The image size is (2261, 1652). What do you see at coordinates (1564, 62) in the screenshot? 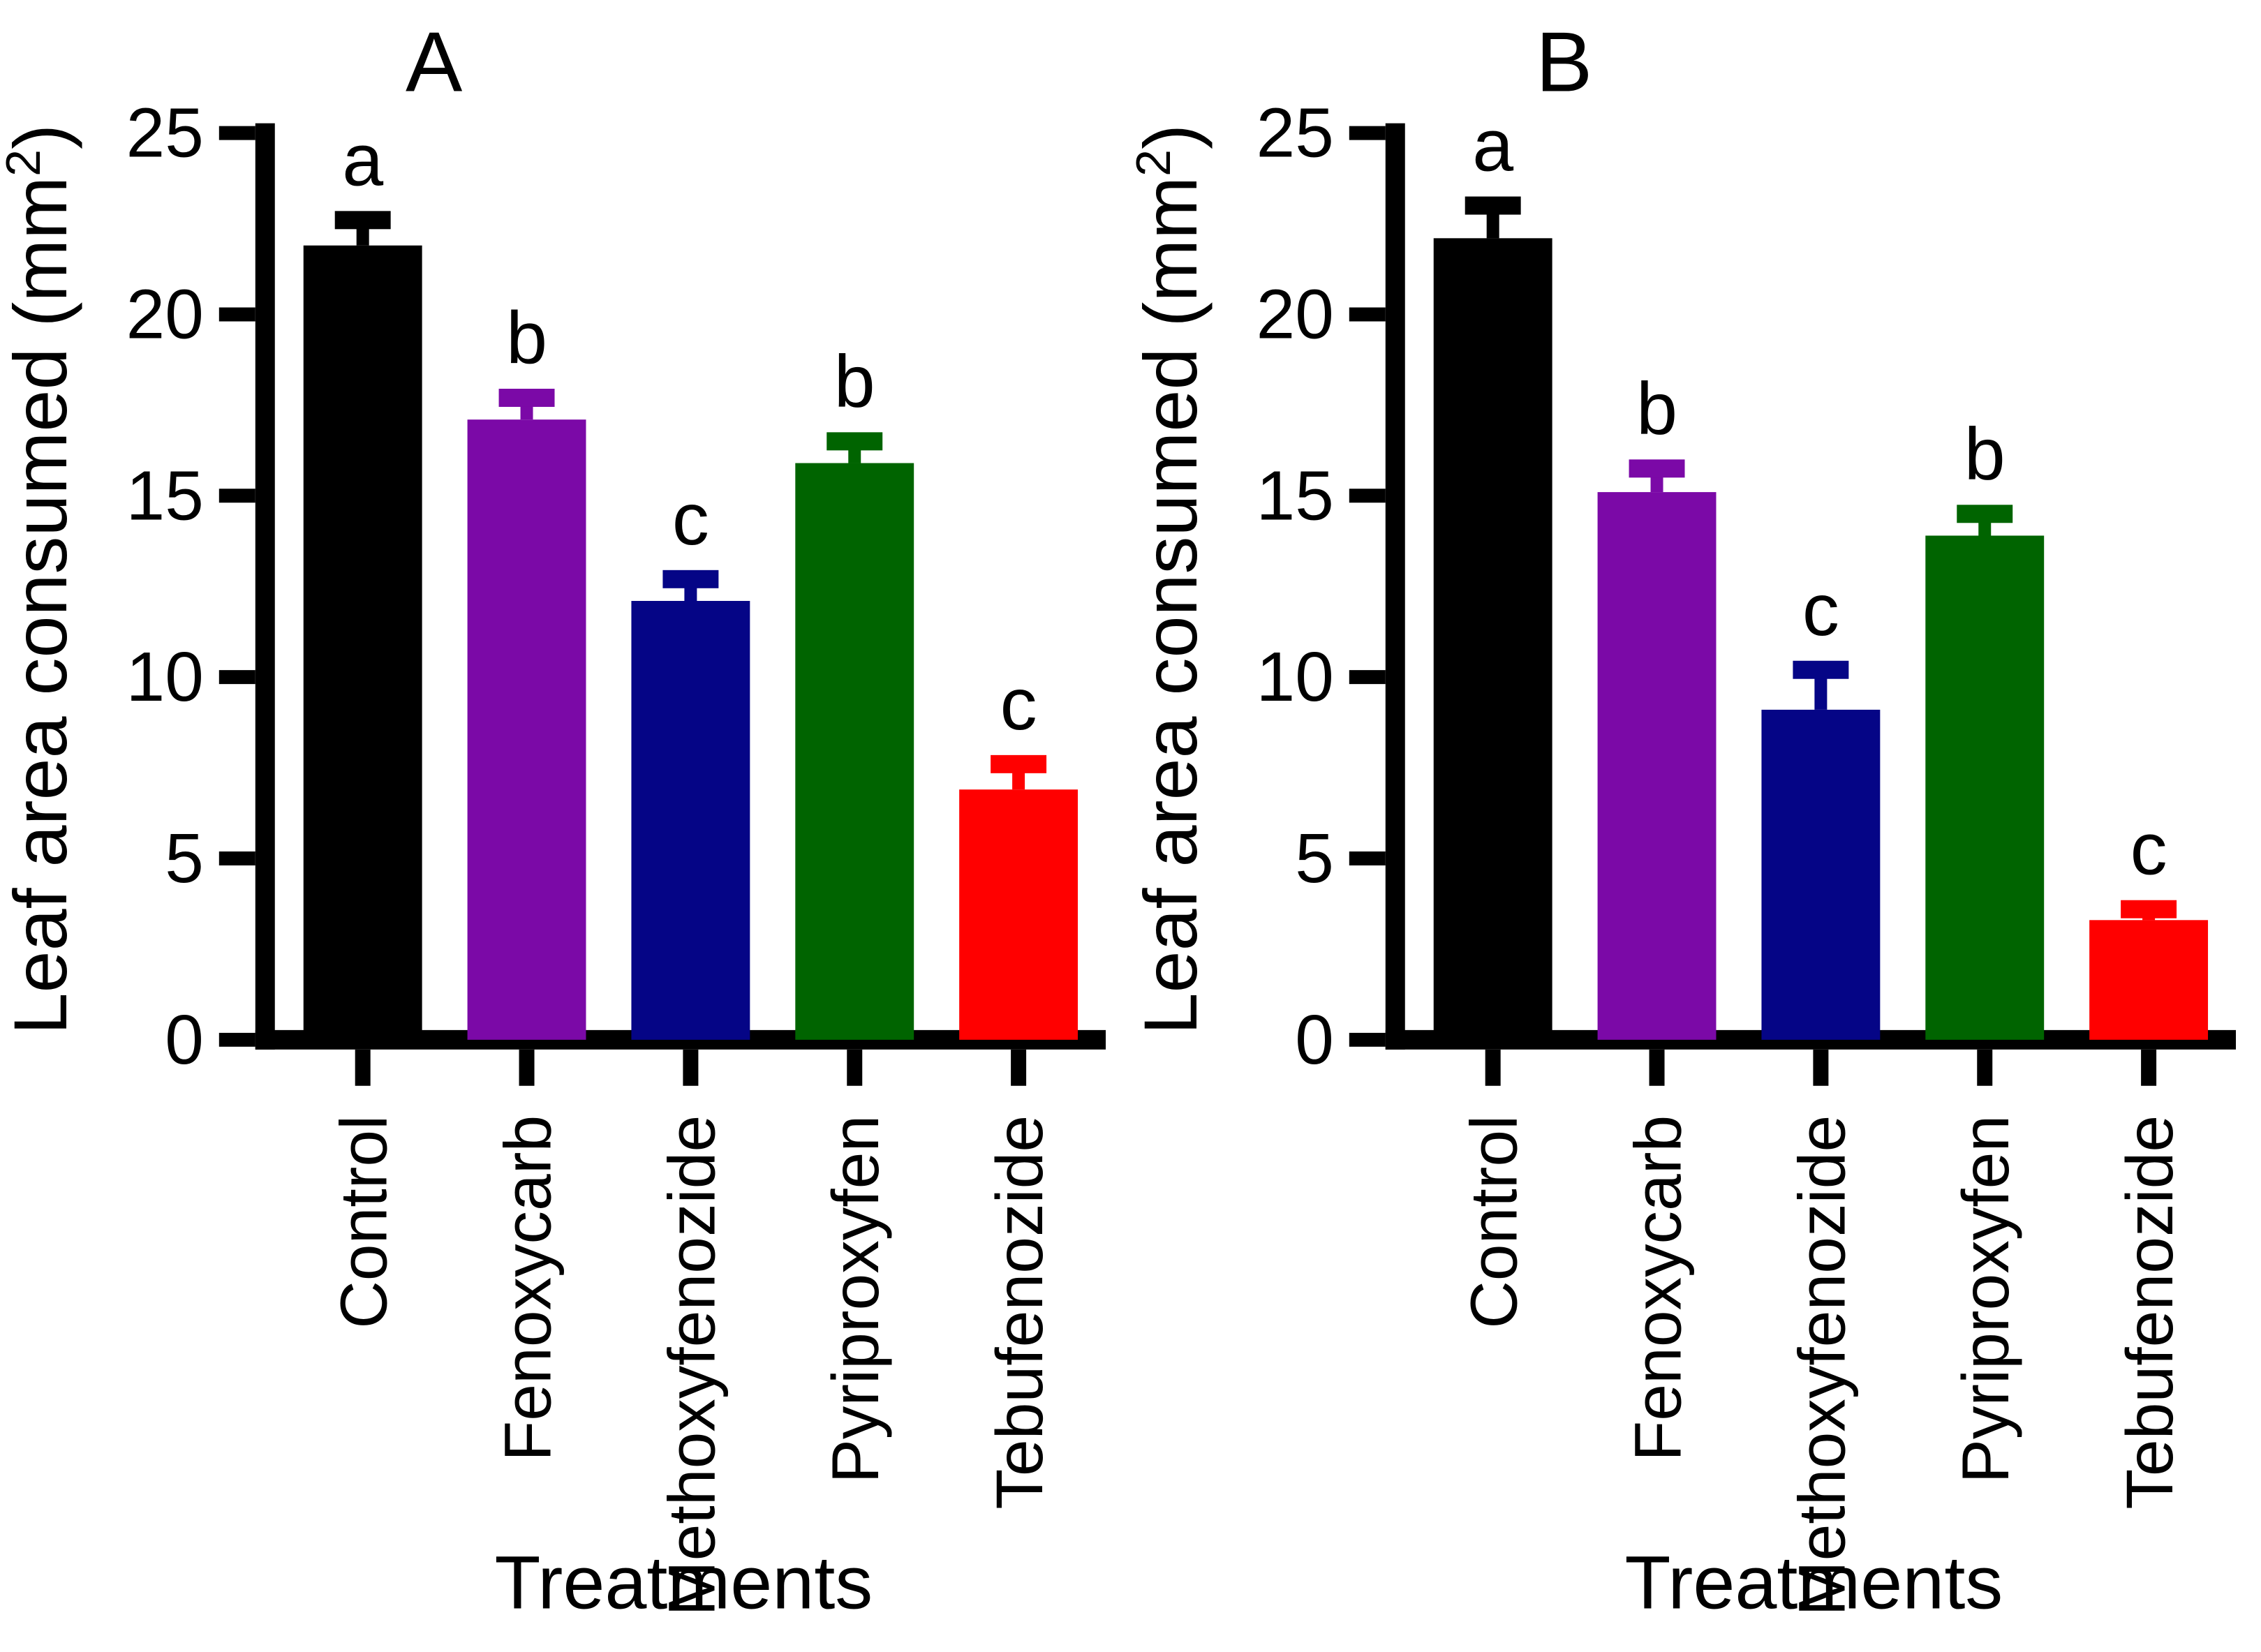
I see `panel-b-letter: B` at bounding box center [1564, 62].